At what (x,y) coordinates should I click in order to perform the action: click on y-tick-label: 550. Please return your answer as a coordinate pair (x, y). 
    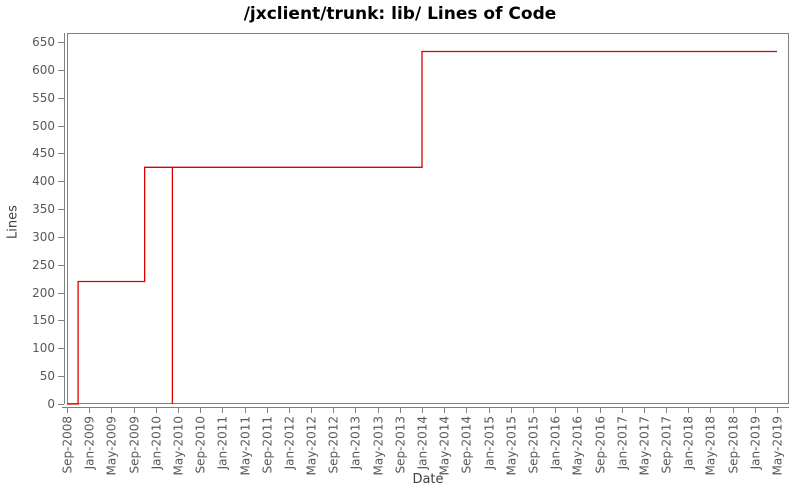
    Looking at the image, I should click on (43, 98).